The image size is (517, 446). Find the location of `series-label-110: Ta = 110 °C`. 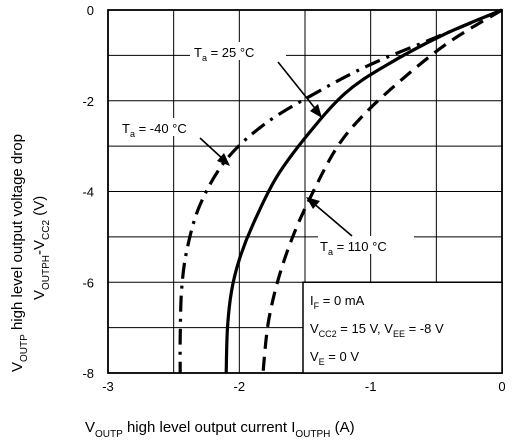

series-label-110: Ta = 110 °C is located at coordinates (353, 248).